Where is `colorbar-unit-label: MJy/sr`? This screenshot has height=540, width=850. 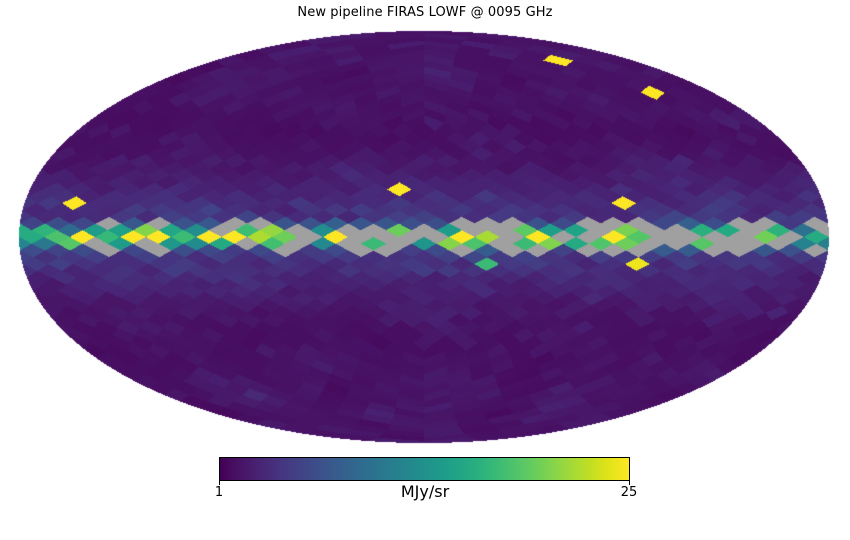
colorbar-unit-label: MJy/sr is located at coordinates (425, 491).